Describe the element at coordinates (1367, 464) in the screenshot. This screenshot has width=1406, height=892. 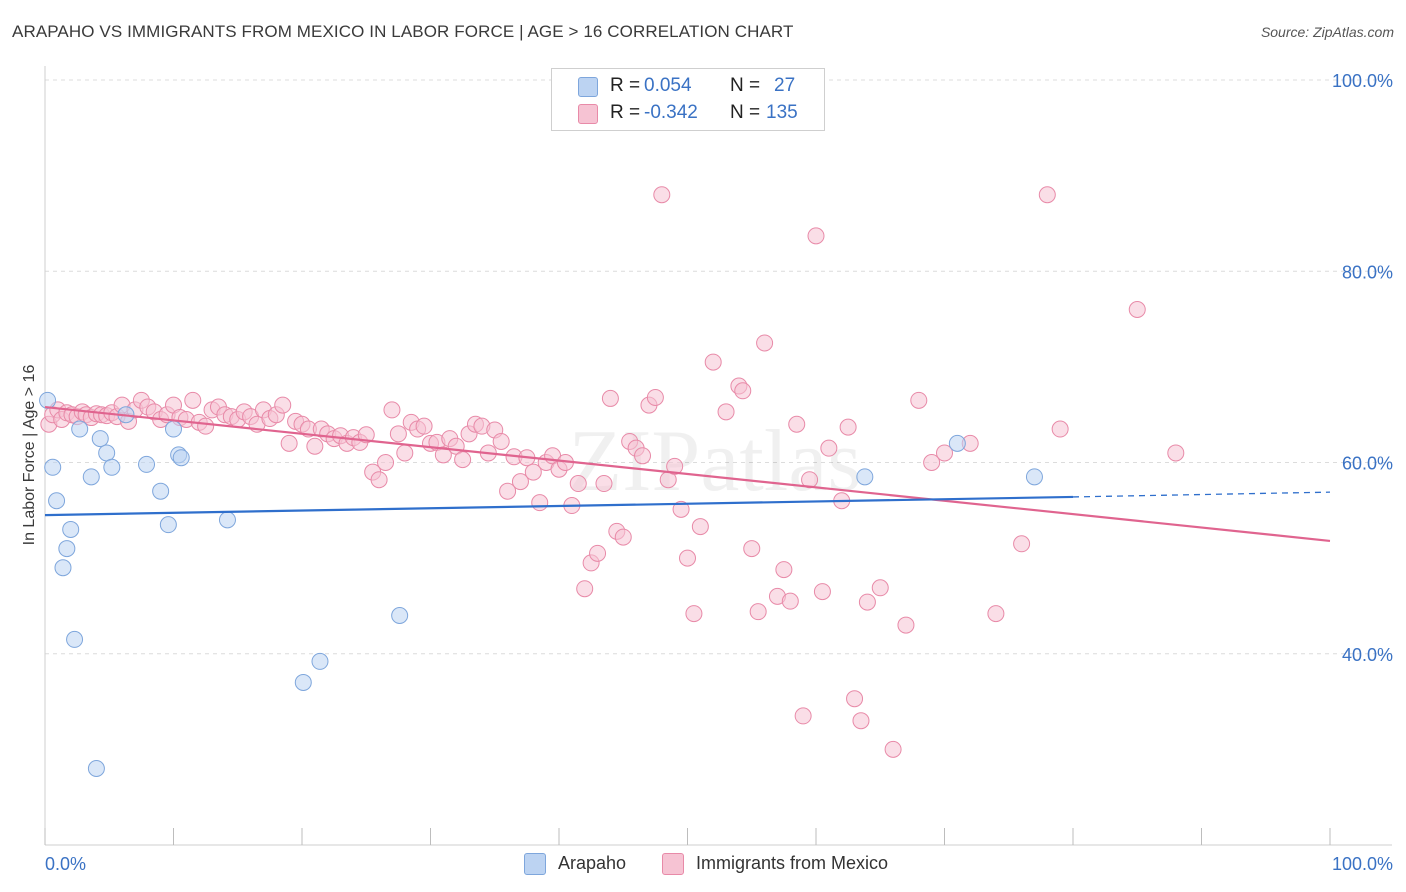
I see `y-tick-label: 60.0%` at that location.